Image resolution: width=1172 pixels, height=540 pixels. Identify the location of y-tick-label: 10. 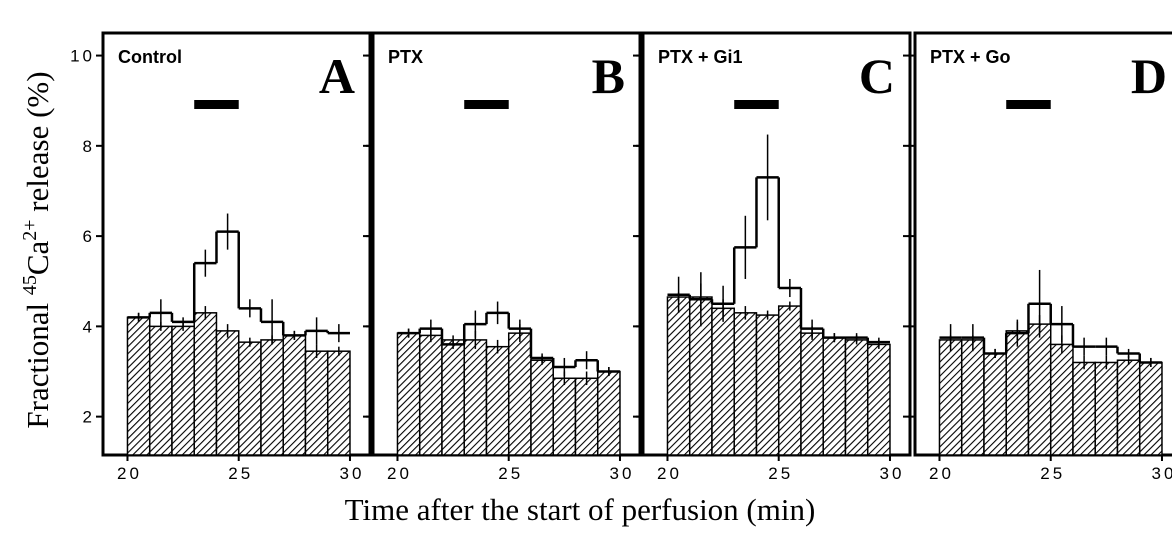
(82, 56).